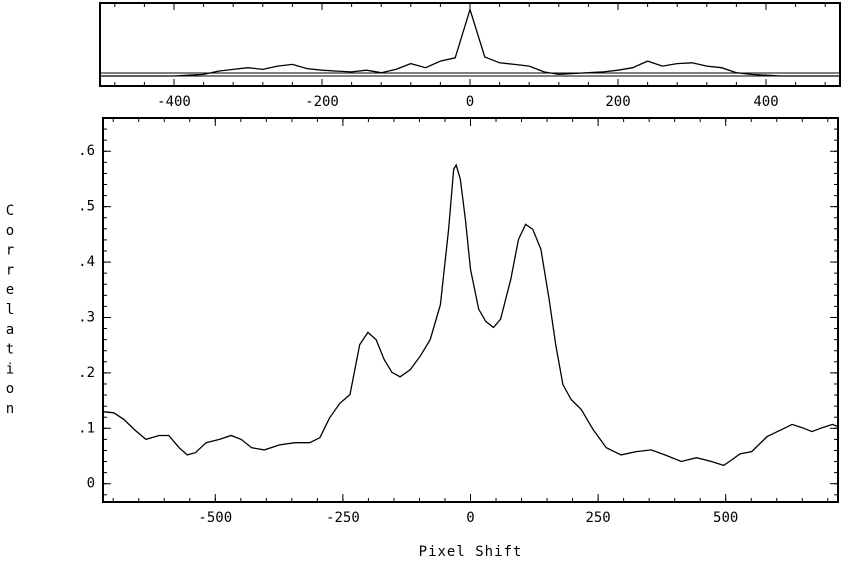  What do you see at coordinates (91, 484) in the screenshot?
I see `y-tick-label: 0` at bounding box center [91, 484].